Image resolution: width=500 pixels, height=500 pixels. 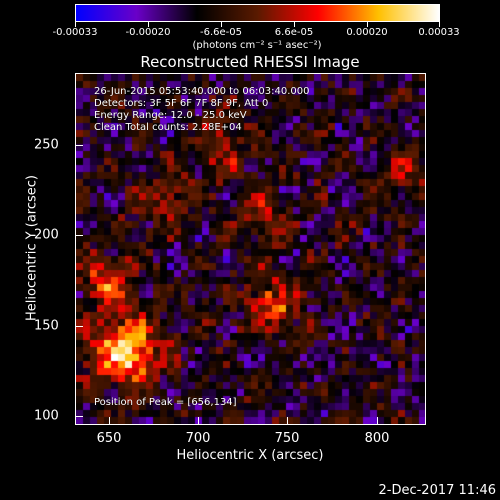 What do you see at coordinates (46, 416) in the screenshot?
I see `y-tick-label: 100` at bounding box center [46, 416].